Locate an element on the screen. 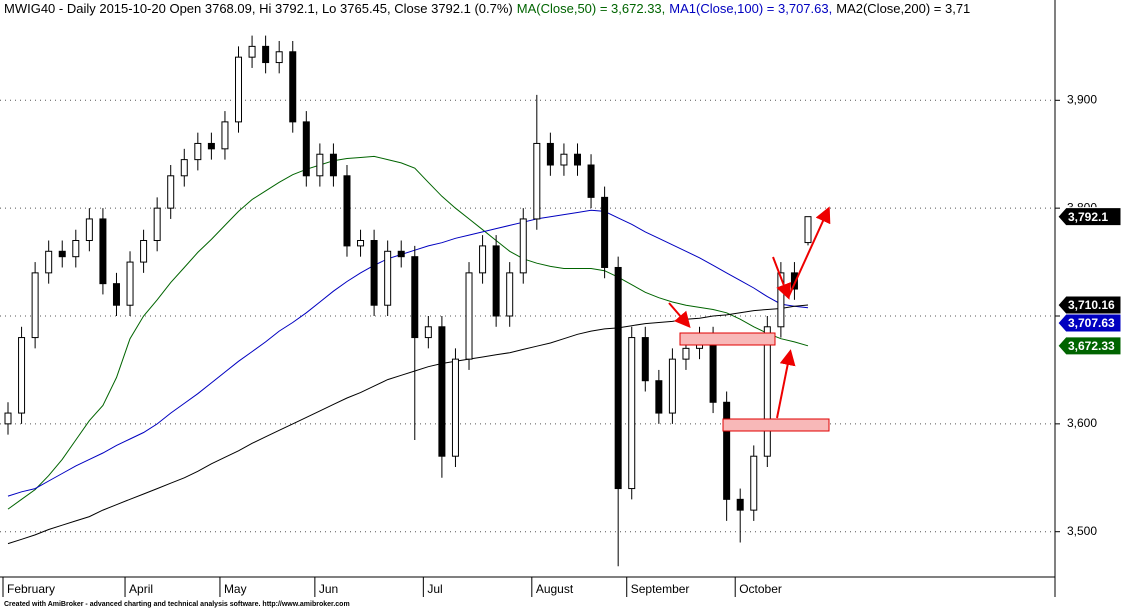 The image size is (1123, 609). price-tag-label: 3,672.33 is located at coordinates (1091, 346).